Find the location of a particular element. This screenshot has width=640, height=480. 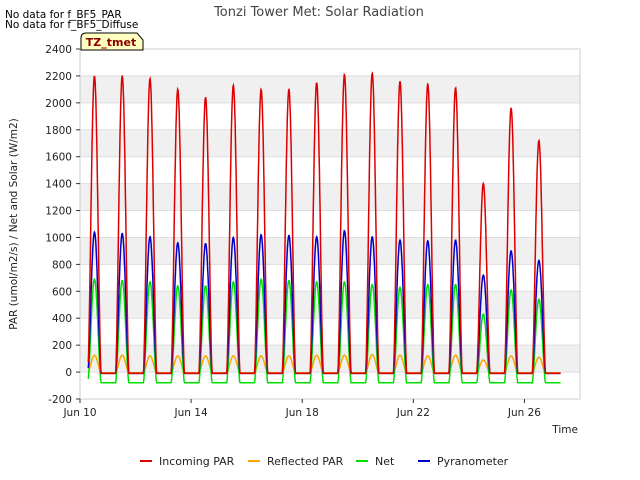

y-tick-label: 0 is located at coordinates (68, 373).